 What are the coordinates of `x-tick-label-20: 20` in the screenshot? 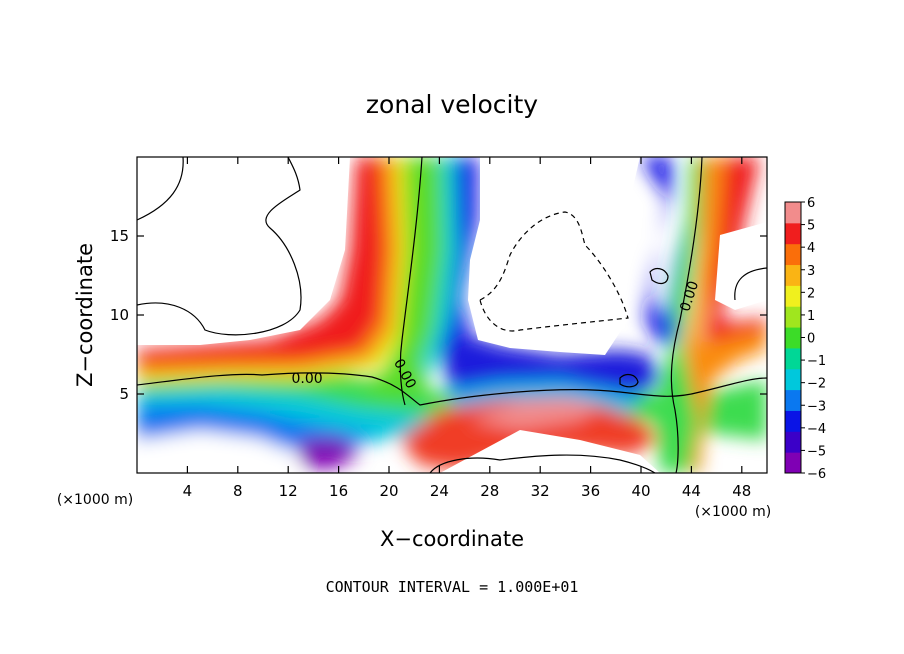 It's located at (388, 491).